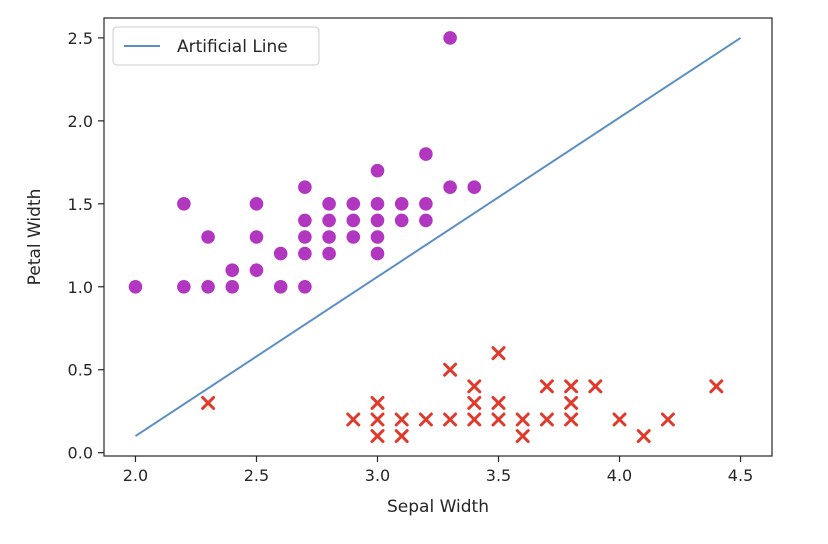 This screenshot has width=828, height=544. Describe the element at coordinates (498, 475) in the screenshot. I see `x-tick-label: 3.5` at that location.